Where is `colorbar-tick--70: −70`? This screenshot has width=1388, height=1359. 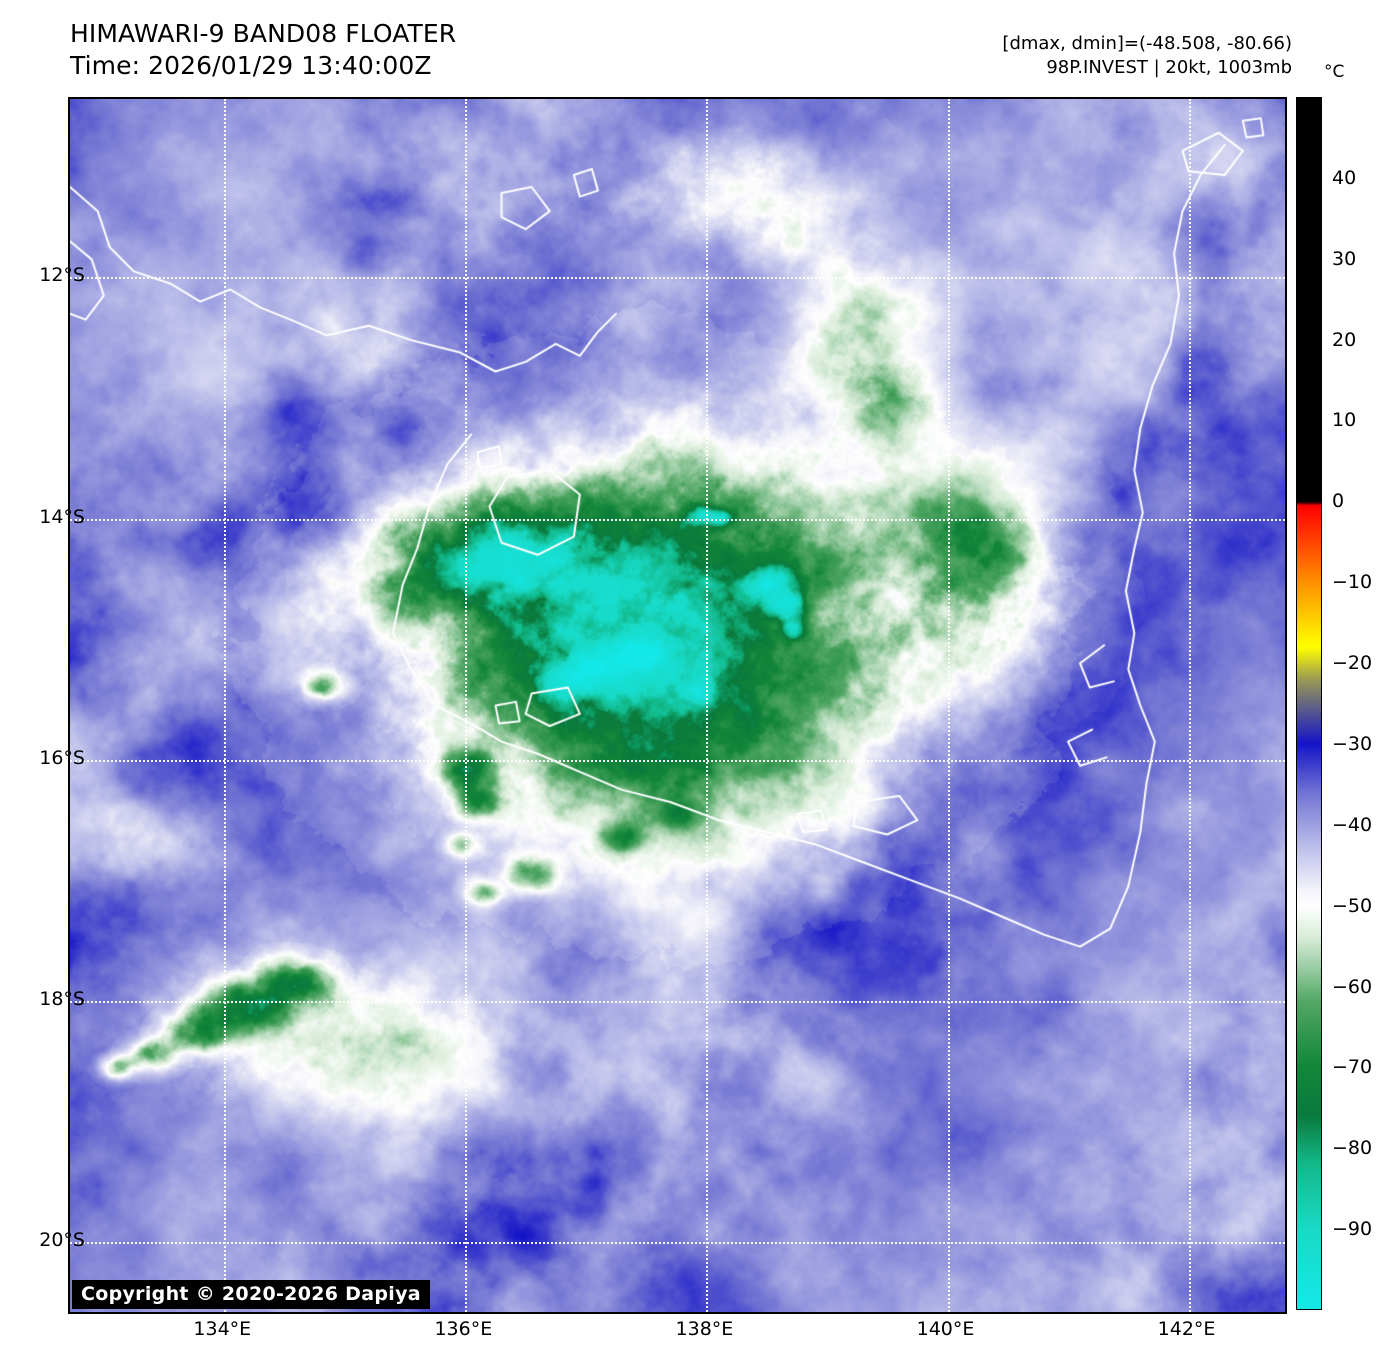
colorbar-tick--70: −70 is located at coordinates (1352, 1067).